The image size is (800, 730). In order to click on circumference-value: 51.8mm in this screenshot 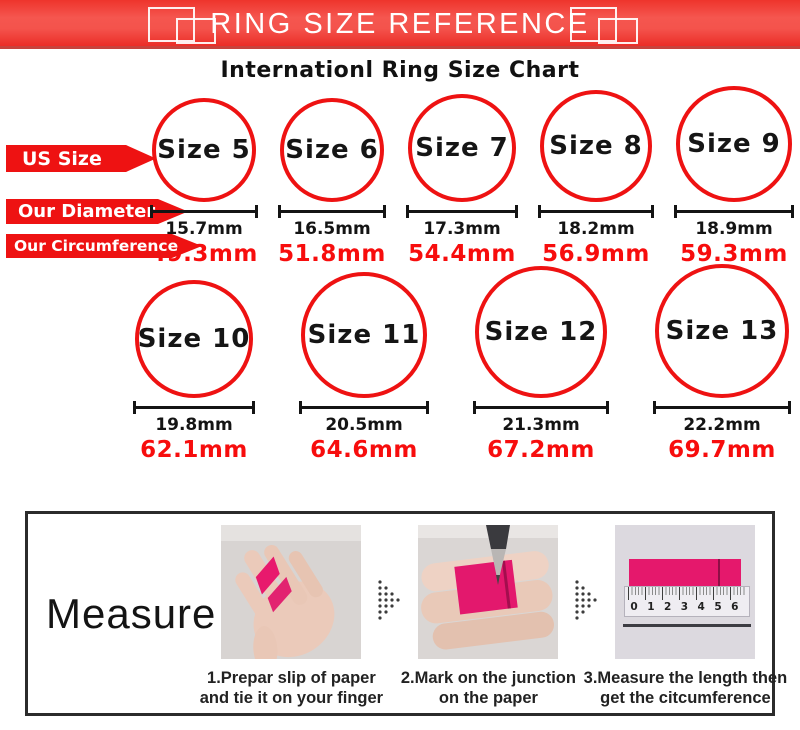, I will do `click(332, 254)`.